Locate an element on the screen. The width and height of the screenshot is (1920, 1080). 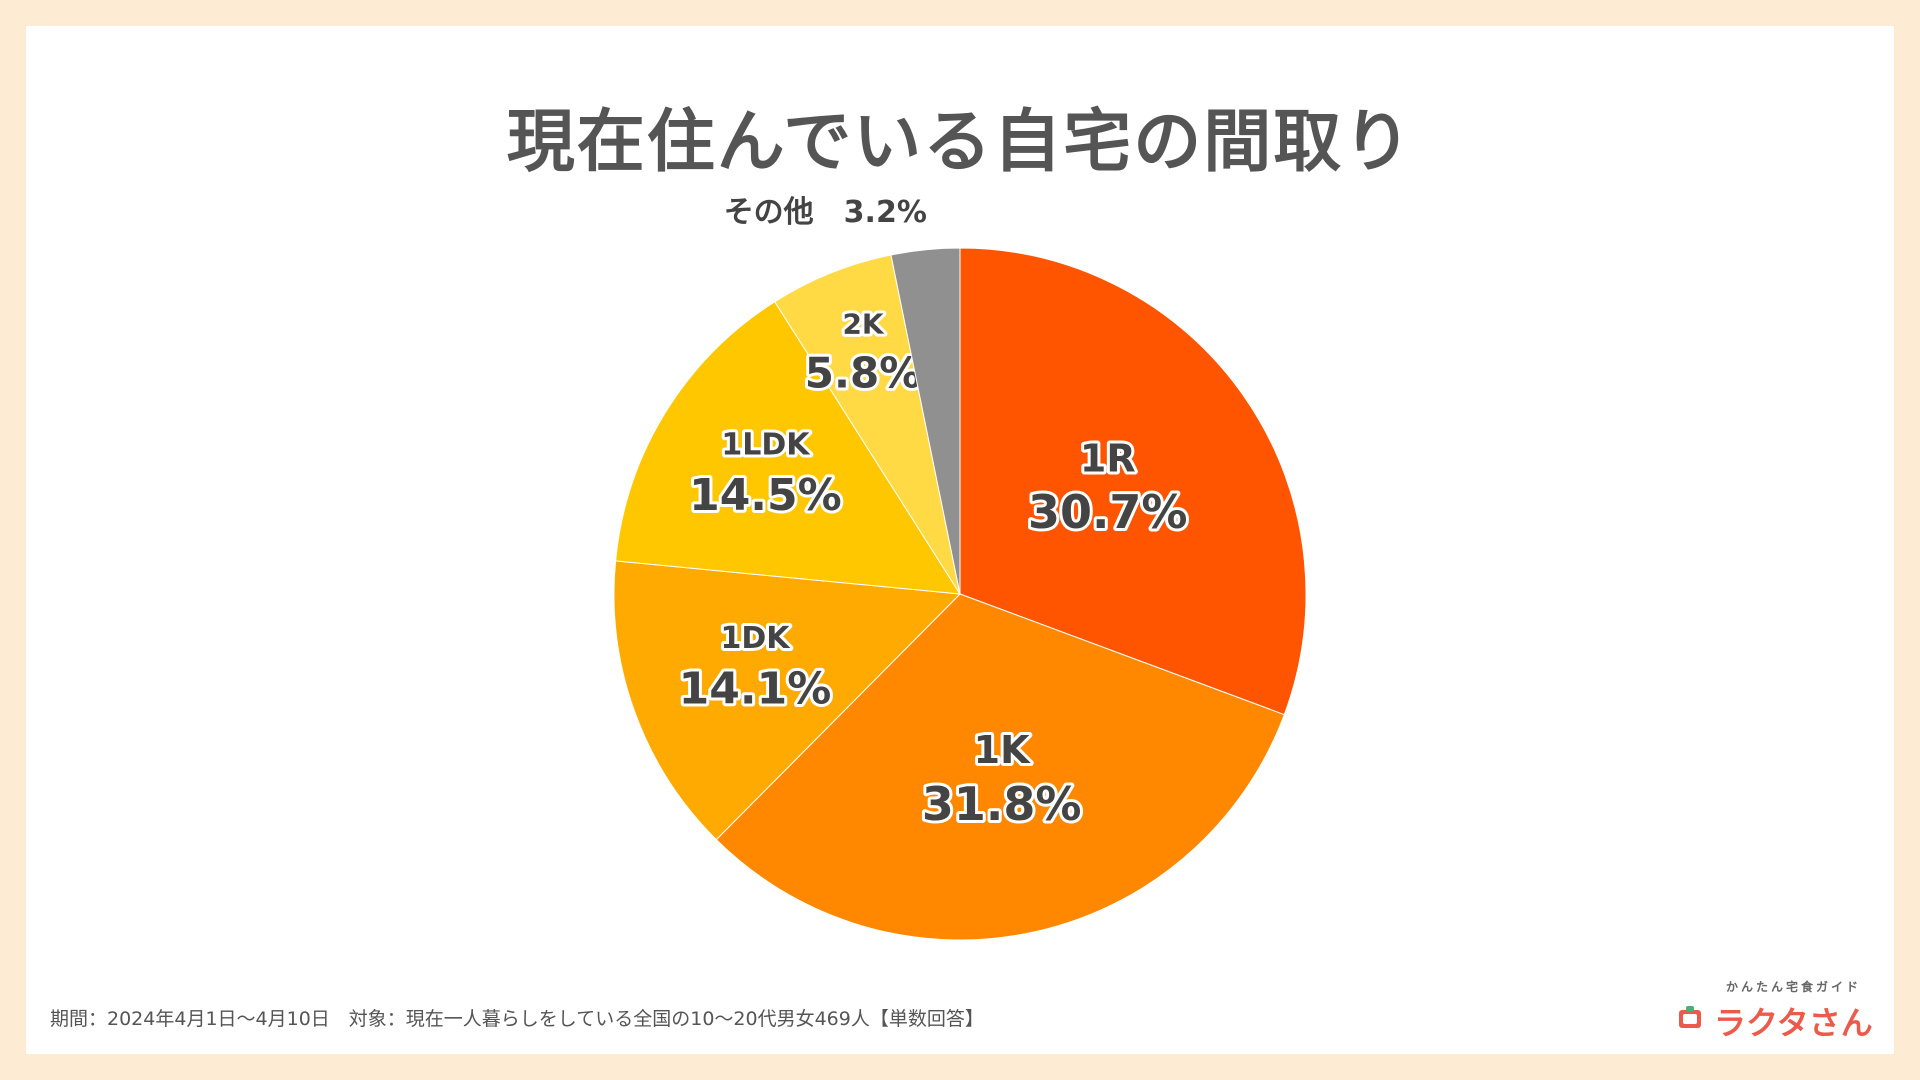
slice-value-1r: 30.7% is located at coordinates (1108, 512).